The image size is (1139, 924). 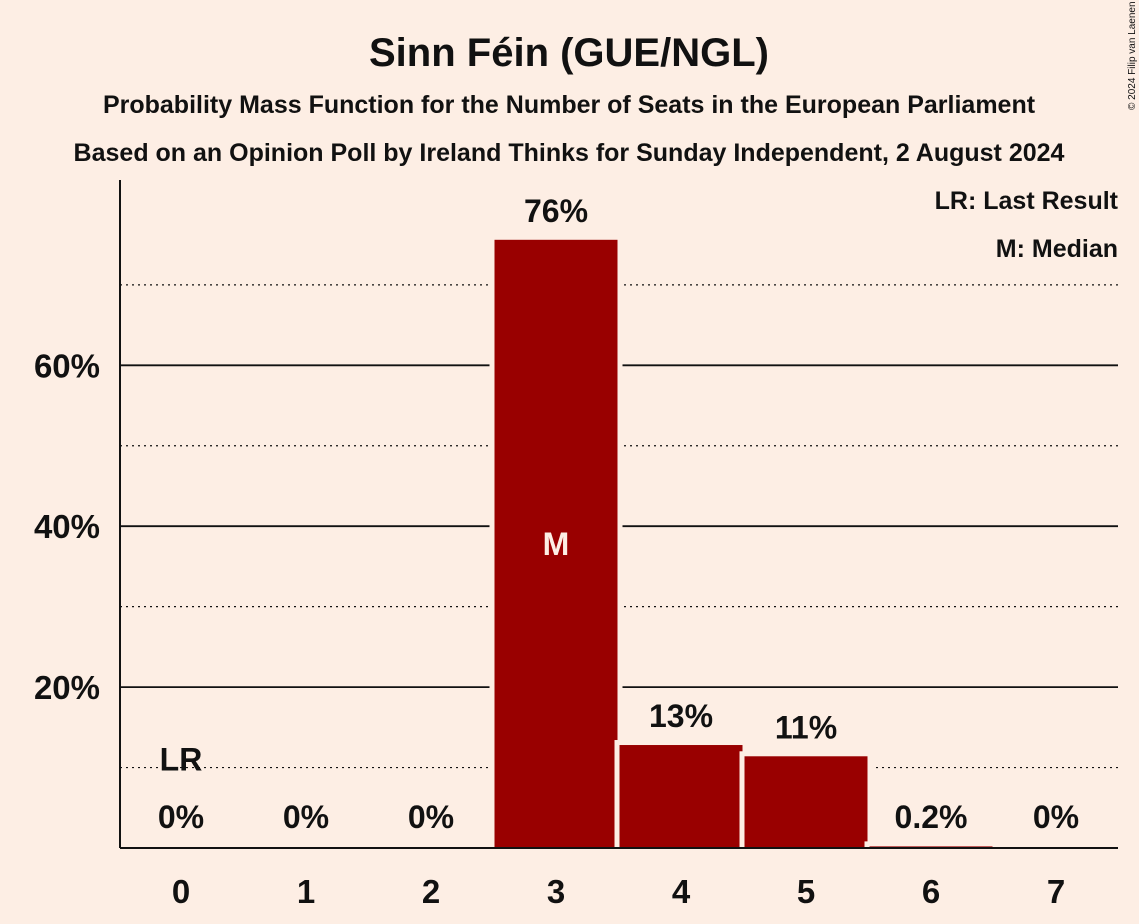 What do you see at coordinates (681, 716) in the screenshot?
I see `value-label-4: 13%` at bounding box center [681, 716].